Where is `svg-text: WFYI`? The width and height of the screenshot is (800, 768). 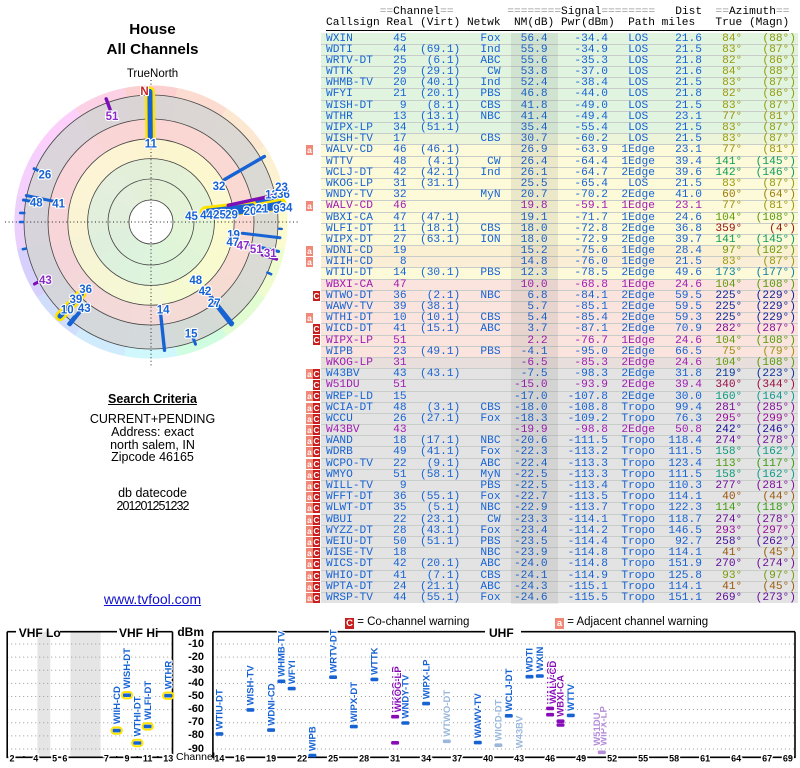 svg-text: WFYI is located at coordinates (292, 672).